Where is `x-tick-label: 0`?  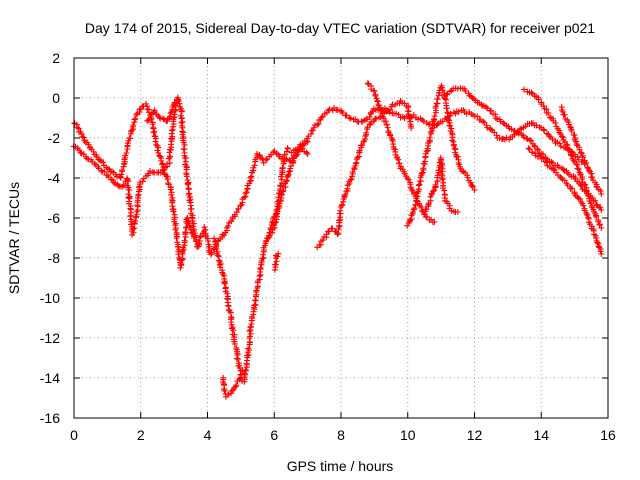 x-tick-label: 0 is located at coordinates (74, 435).